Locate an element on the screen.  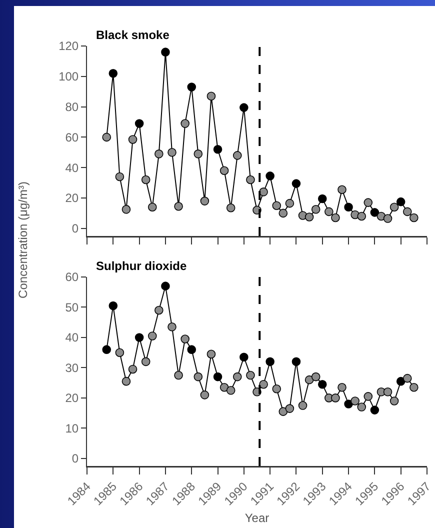
x-axis-title: Year is located at coordinates (257, 517).